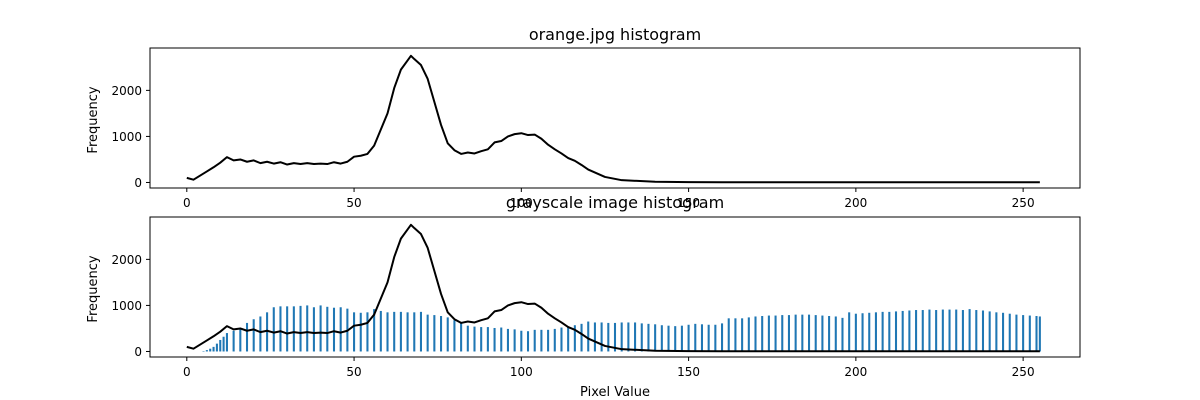 The height and width of the screenshot is (400, 1200). What do you see at coordinates (138, 183) in the screenshot?
I see `y-tick-label: 0` at bounding box center [138, 183].